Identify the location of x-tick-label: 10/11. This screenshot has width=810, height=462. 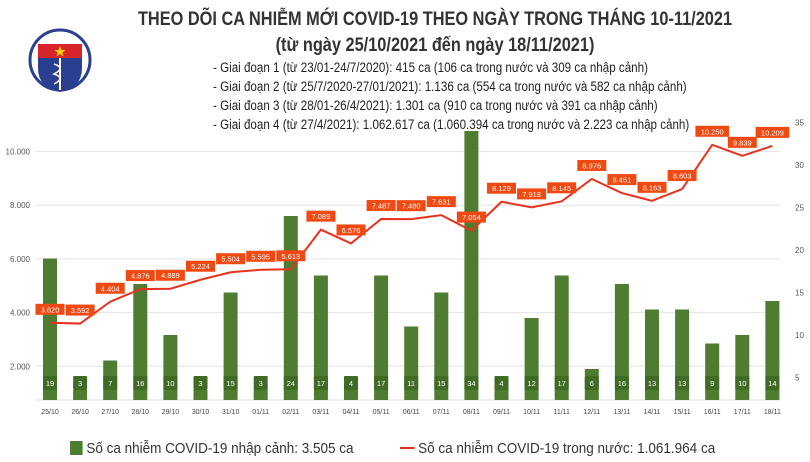
(531, 412).